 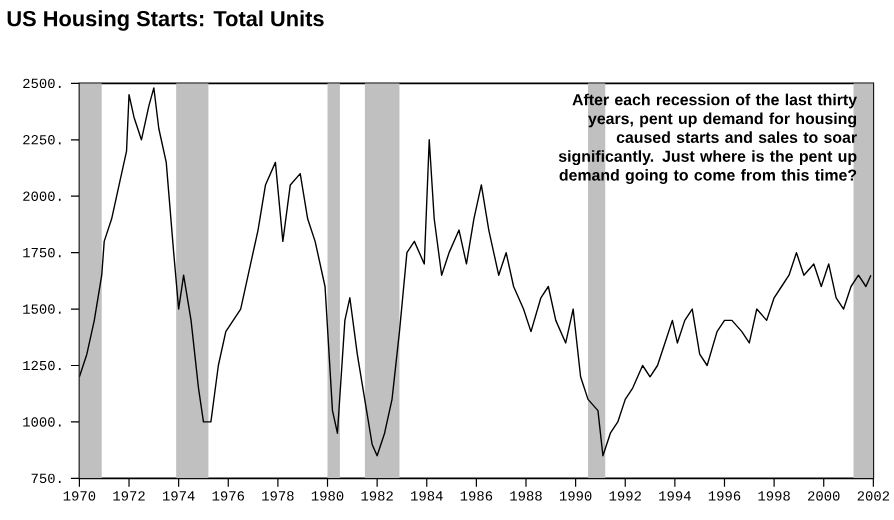 I want to click on chart-title: US Housing Starts: Total Units, so click(x=165, y=20).